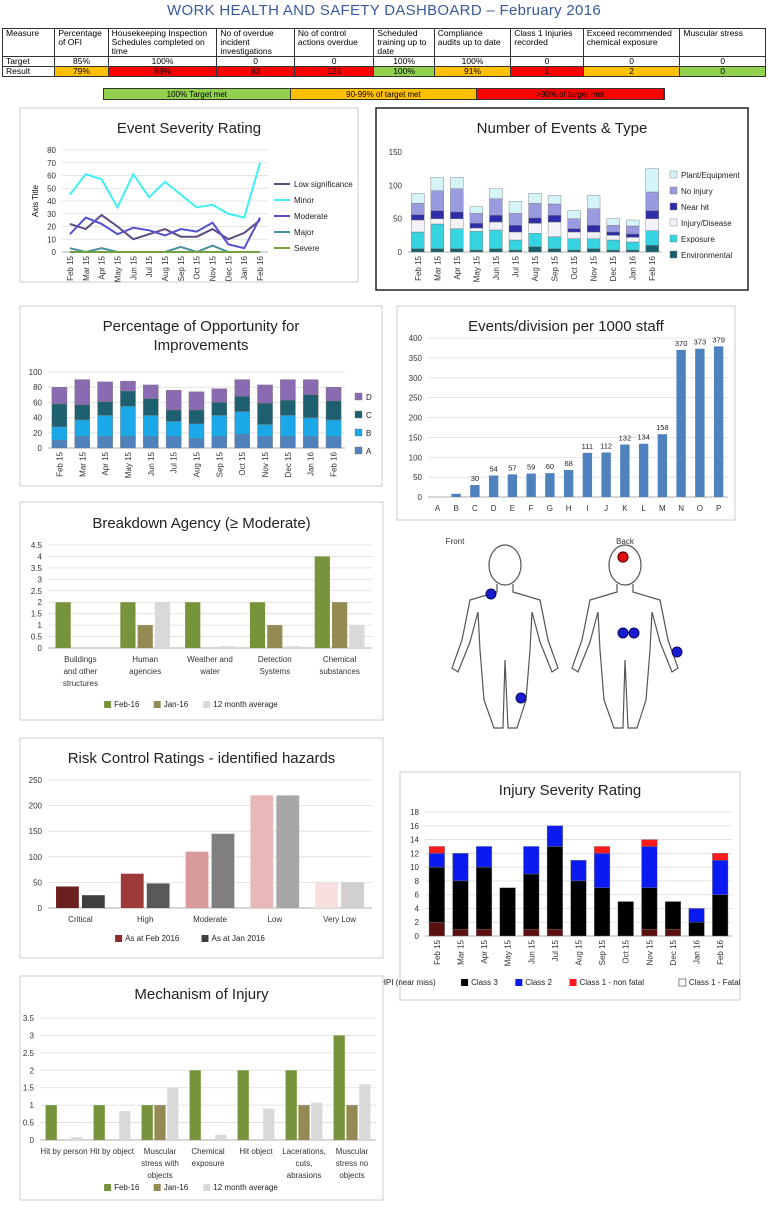  Describe the element at coordinates (408, 982) in the screenshot. I see `legend-label: HPI (near miss)` at that location.